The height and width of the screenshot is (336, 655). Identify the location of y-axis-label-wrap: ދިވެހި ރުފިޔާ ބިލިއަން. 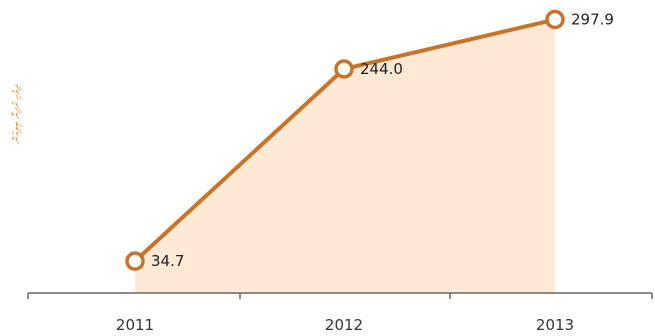
(17, 115).